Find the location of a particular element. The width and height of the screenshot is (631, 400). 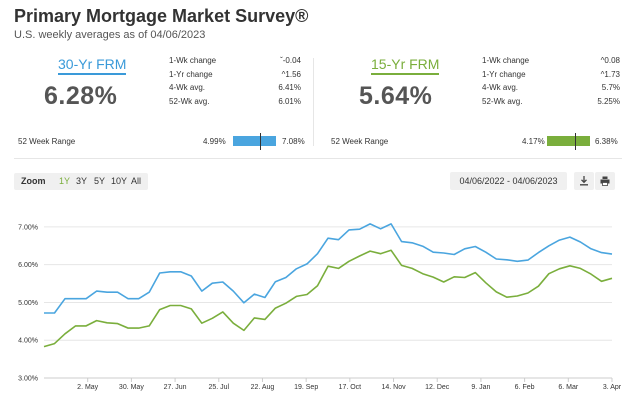

zoom-3y-button: 3Y is located at coordinates (82, 181).